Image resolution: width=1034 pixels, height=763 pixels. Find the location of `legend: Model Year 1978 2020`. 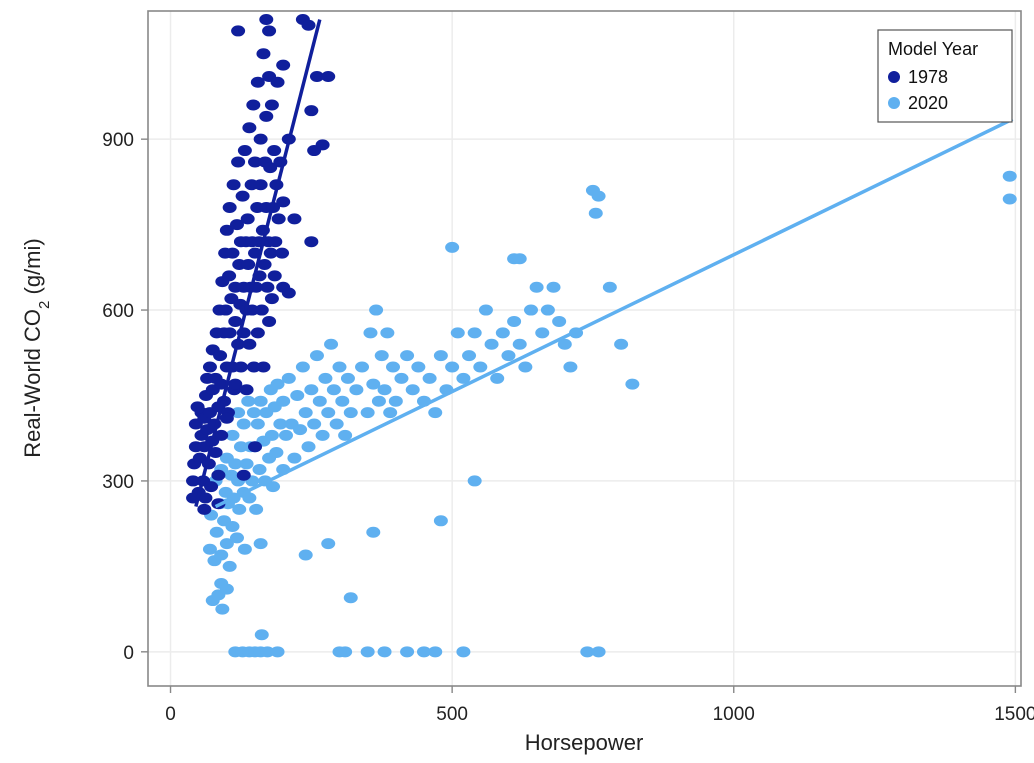

legend: Model Year 1978 2020 is located at coordinates (945, 76).